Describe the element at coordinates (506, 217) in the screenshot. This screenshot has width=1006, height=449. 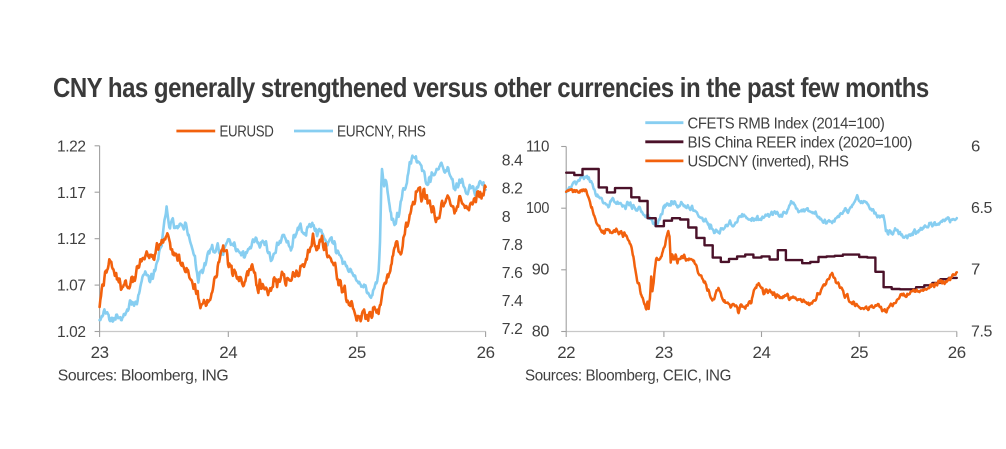
I see `svg-text: 8` at that location.